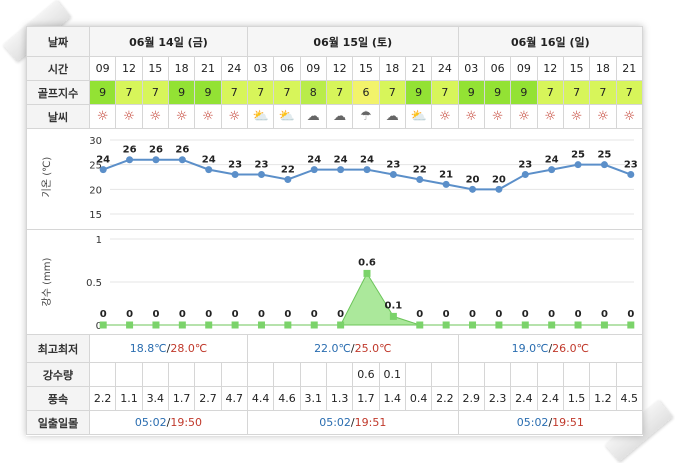 The image size is (675, 463). I want to click on temperature-value-label: 20, so click(499, 179).